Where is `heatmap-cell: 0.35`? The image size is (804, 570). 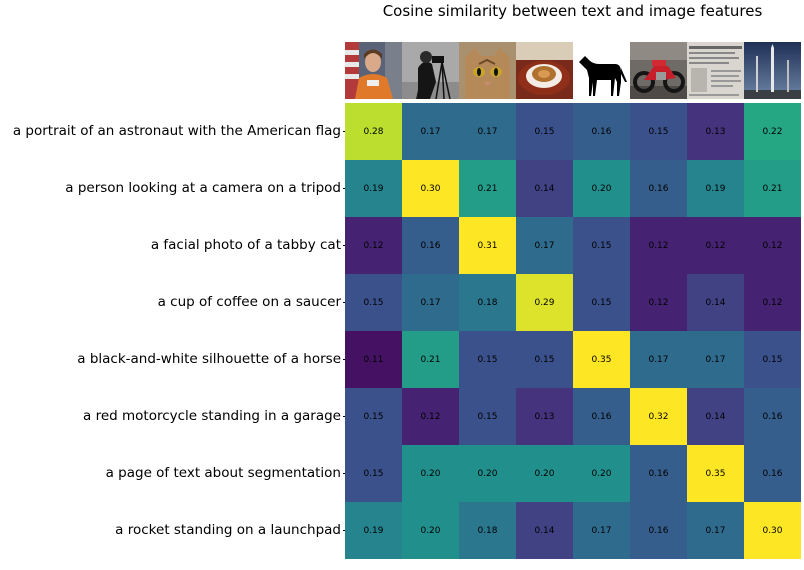
heatmap-cell: 0.35 is located at coordinates (601, 359).